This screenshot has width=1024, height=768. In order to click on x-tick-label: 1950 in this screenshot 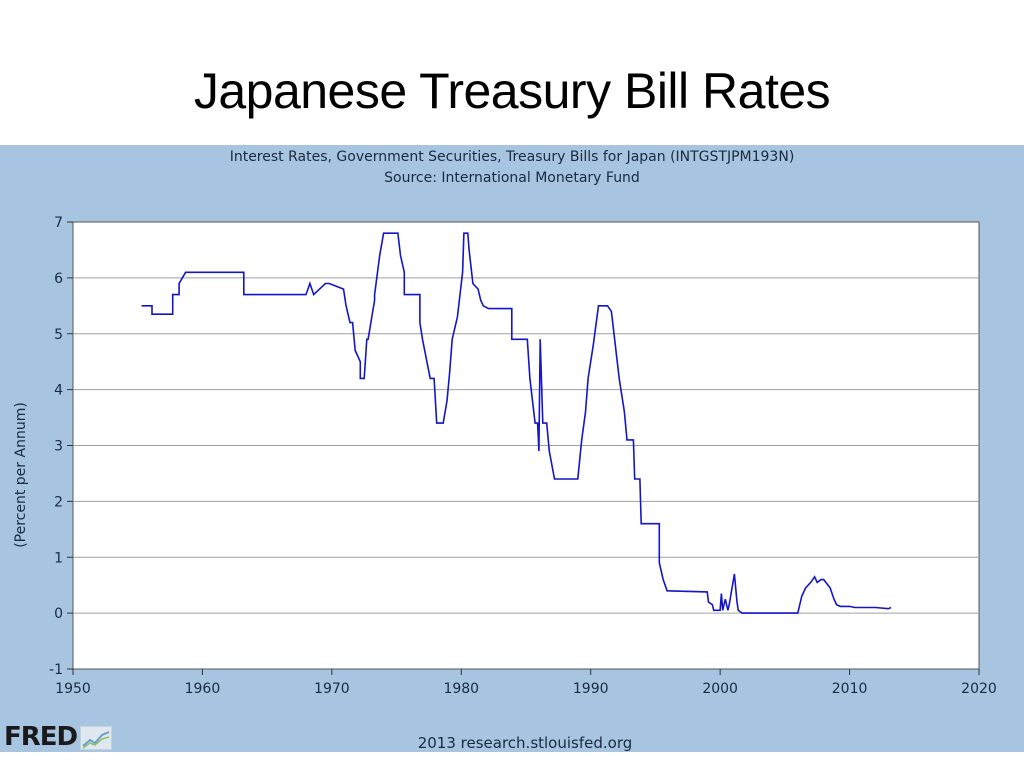, I will do `click(73, 689)`.